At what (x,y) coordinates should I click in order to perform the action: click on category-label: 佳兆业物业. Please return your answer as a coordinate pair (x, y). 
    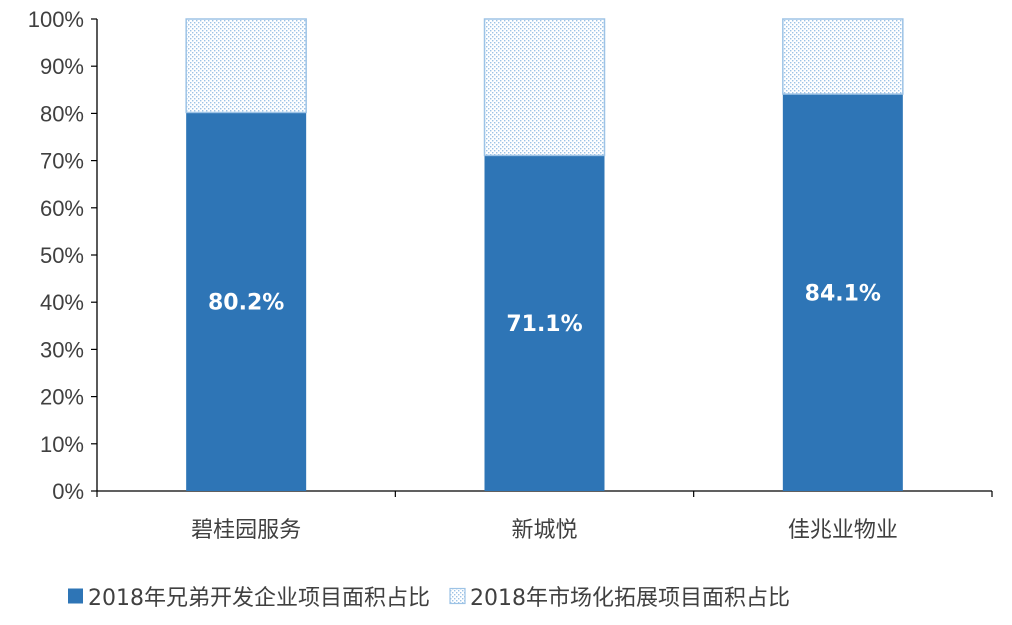
    Looking at the image, I should click on (843, 530).